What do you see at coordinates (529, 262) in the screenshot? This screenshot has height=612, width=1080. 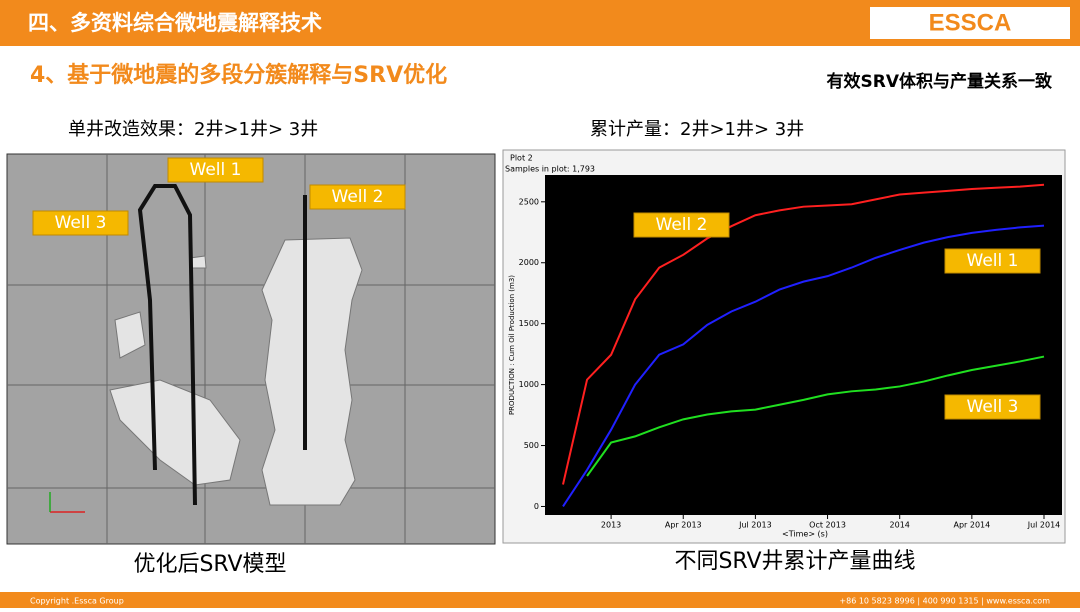 I see `y-tick-label: 2000` at bounding box center [529, 262].